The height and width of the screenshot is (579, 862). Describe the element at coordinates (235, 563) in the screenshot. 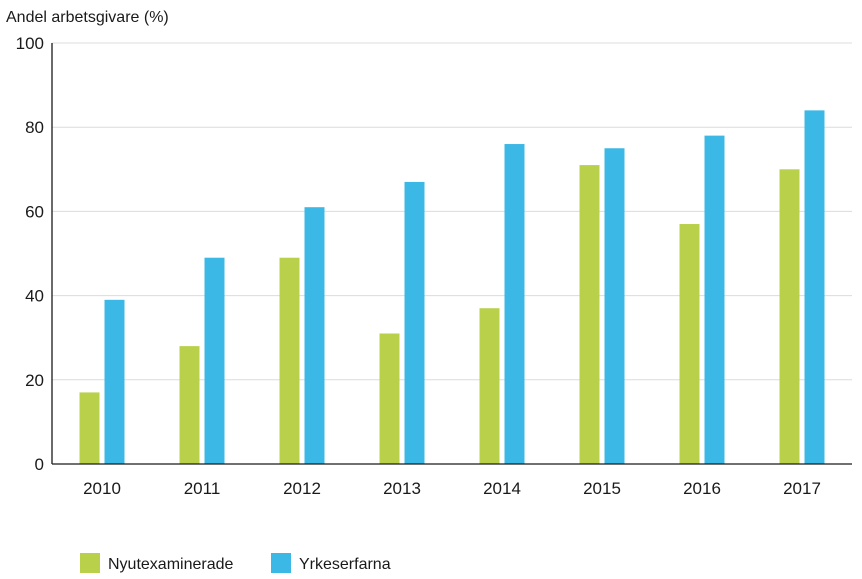

I see `legend: Nyutexaminerade Yrkeserfarna` at that location.